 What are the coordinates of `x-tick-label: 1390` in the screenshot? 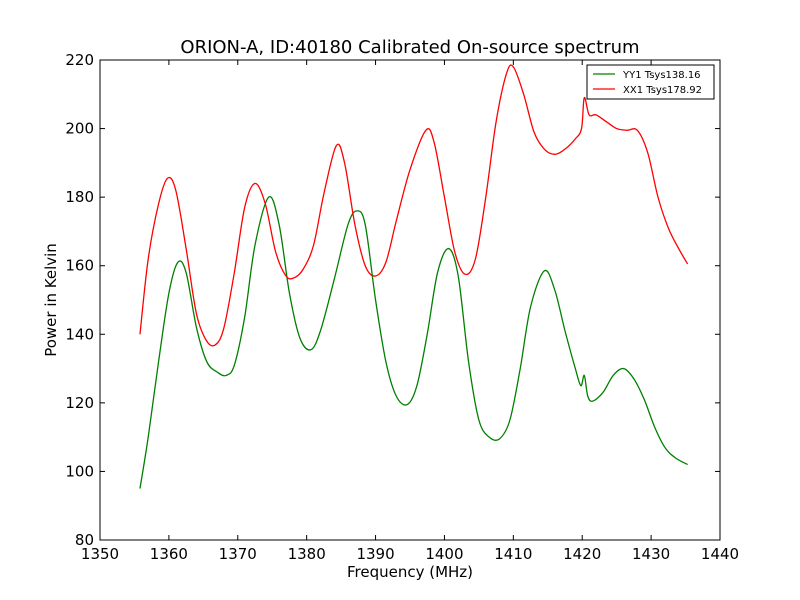 It's located at (375, 554).